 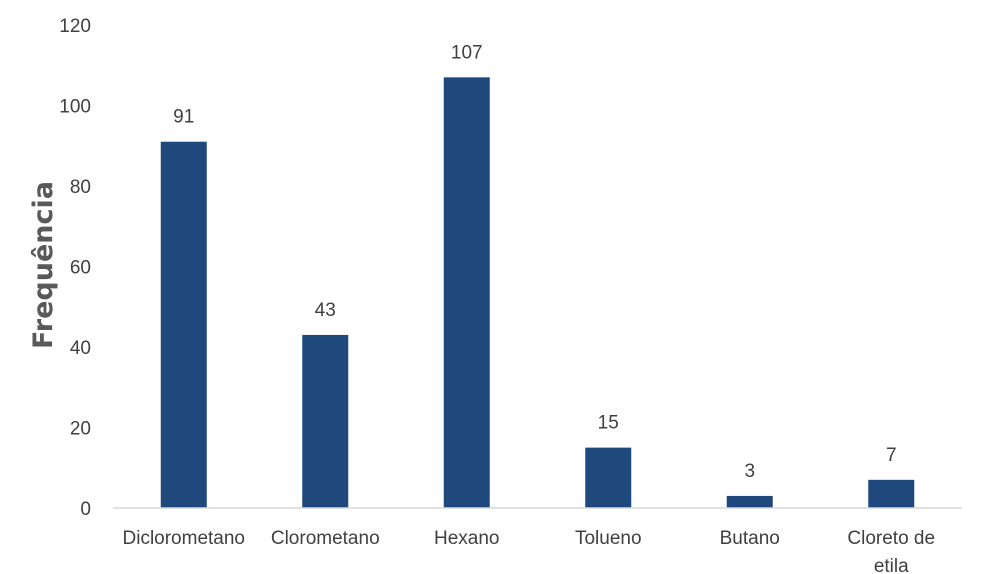 What do you see at coordinates (75, 107) in the screenshot?
I see `y-tick-label: 100` at bounding box center [75, 107].